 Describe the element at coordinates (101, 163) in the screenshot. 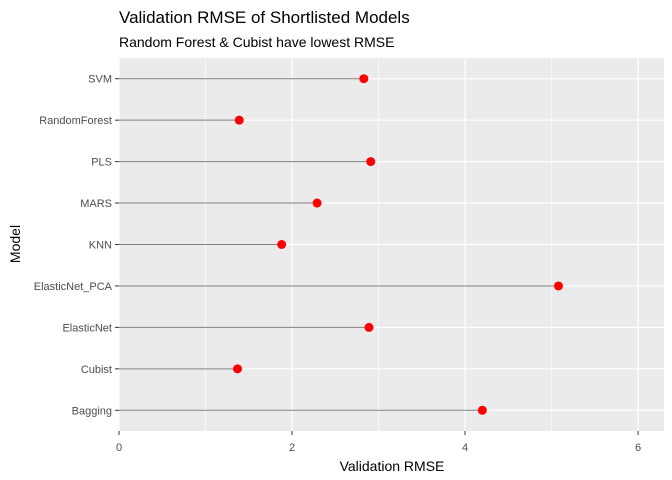

I see `y-tick-label: PLS` at that location.